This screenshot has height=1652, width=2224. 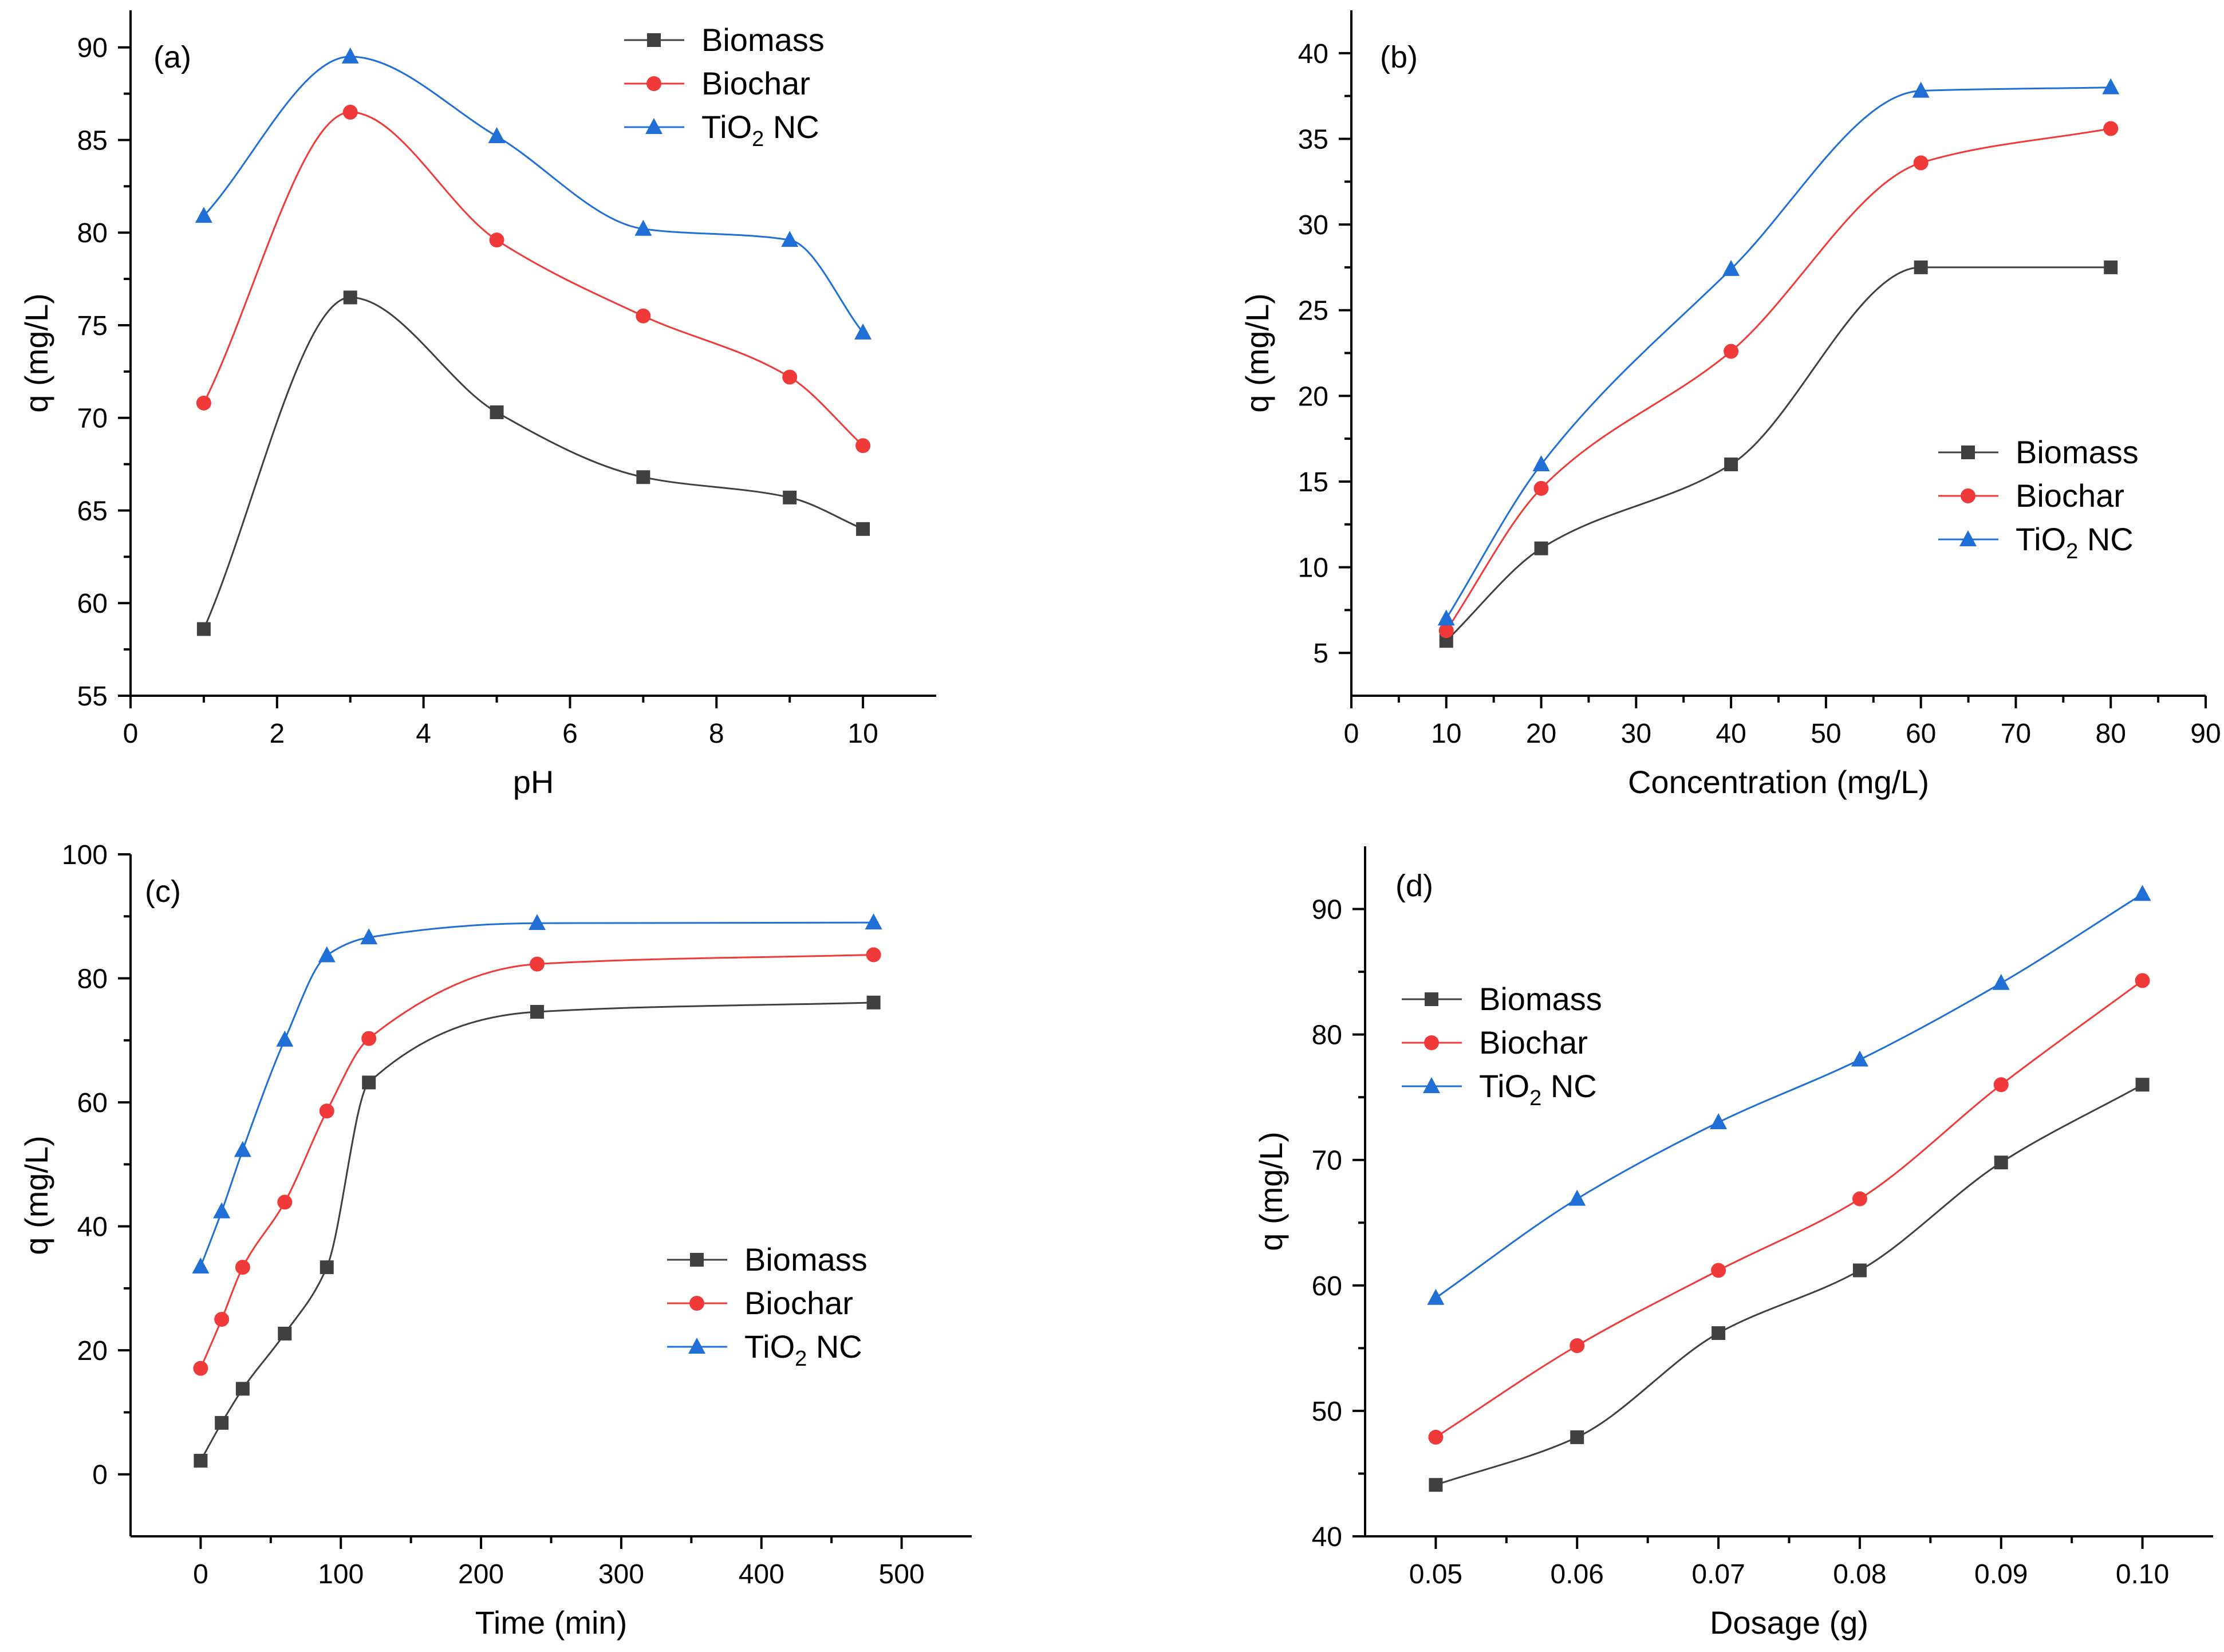 I want to click on y-tick-label: 75, so click(x=92, y=326).